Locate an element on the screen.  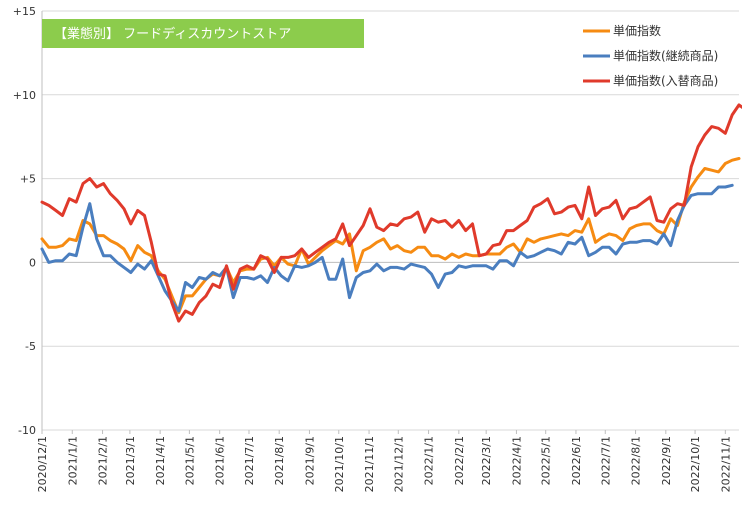
x-tick-label-3: 2021/3/1 is located at coordinates (130, 460).